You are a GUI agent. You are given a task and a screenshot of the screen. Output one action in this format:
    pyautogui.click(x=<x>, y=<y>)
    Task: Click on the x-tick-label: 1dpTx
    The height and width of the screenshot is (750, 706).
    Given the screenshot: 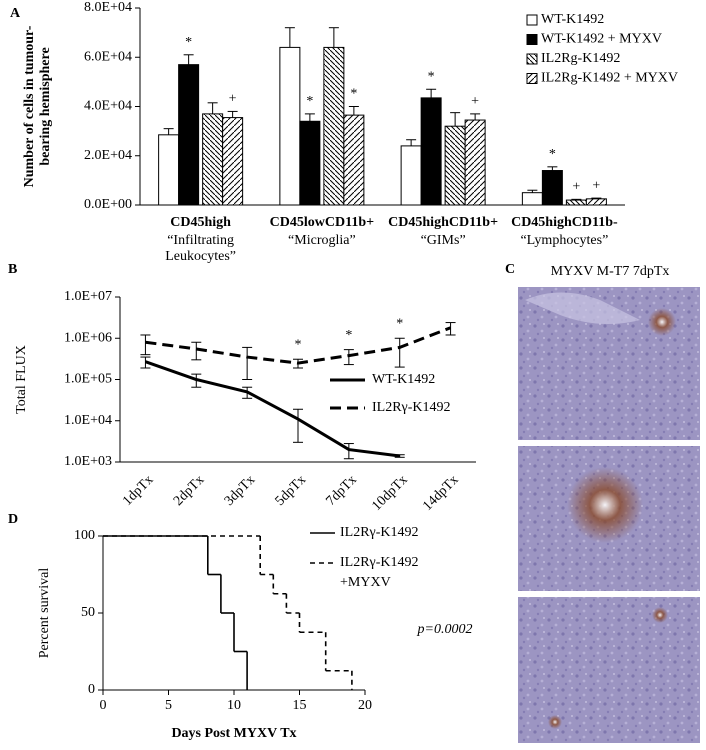 What is the action you would take?
    pyautogui.click(x=138, y=490)
    